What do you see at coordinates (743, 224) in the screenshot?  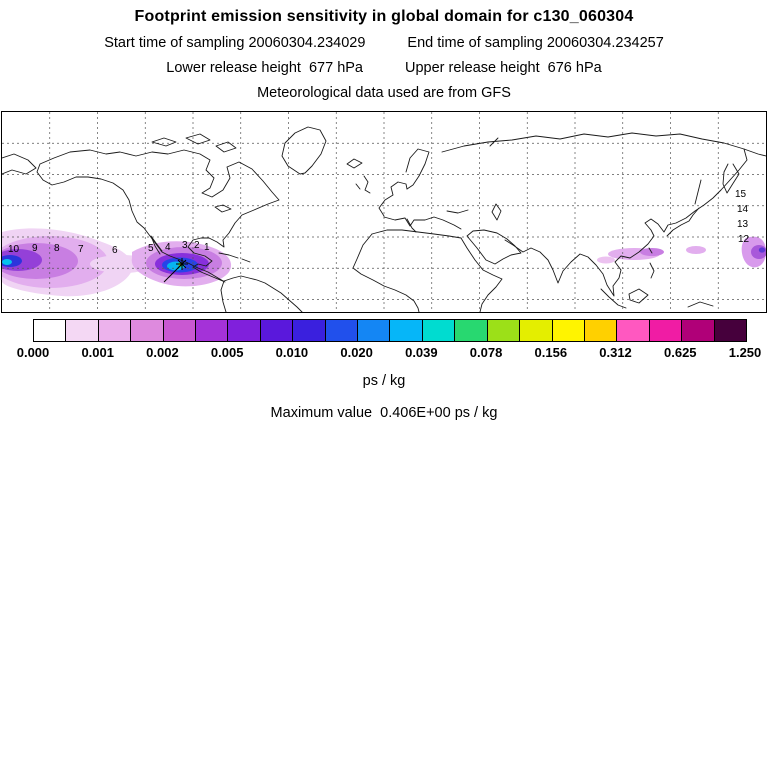 I see `trajectory-hour-label: 13` at bounding box center [743, 224].